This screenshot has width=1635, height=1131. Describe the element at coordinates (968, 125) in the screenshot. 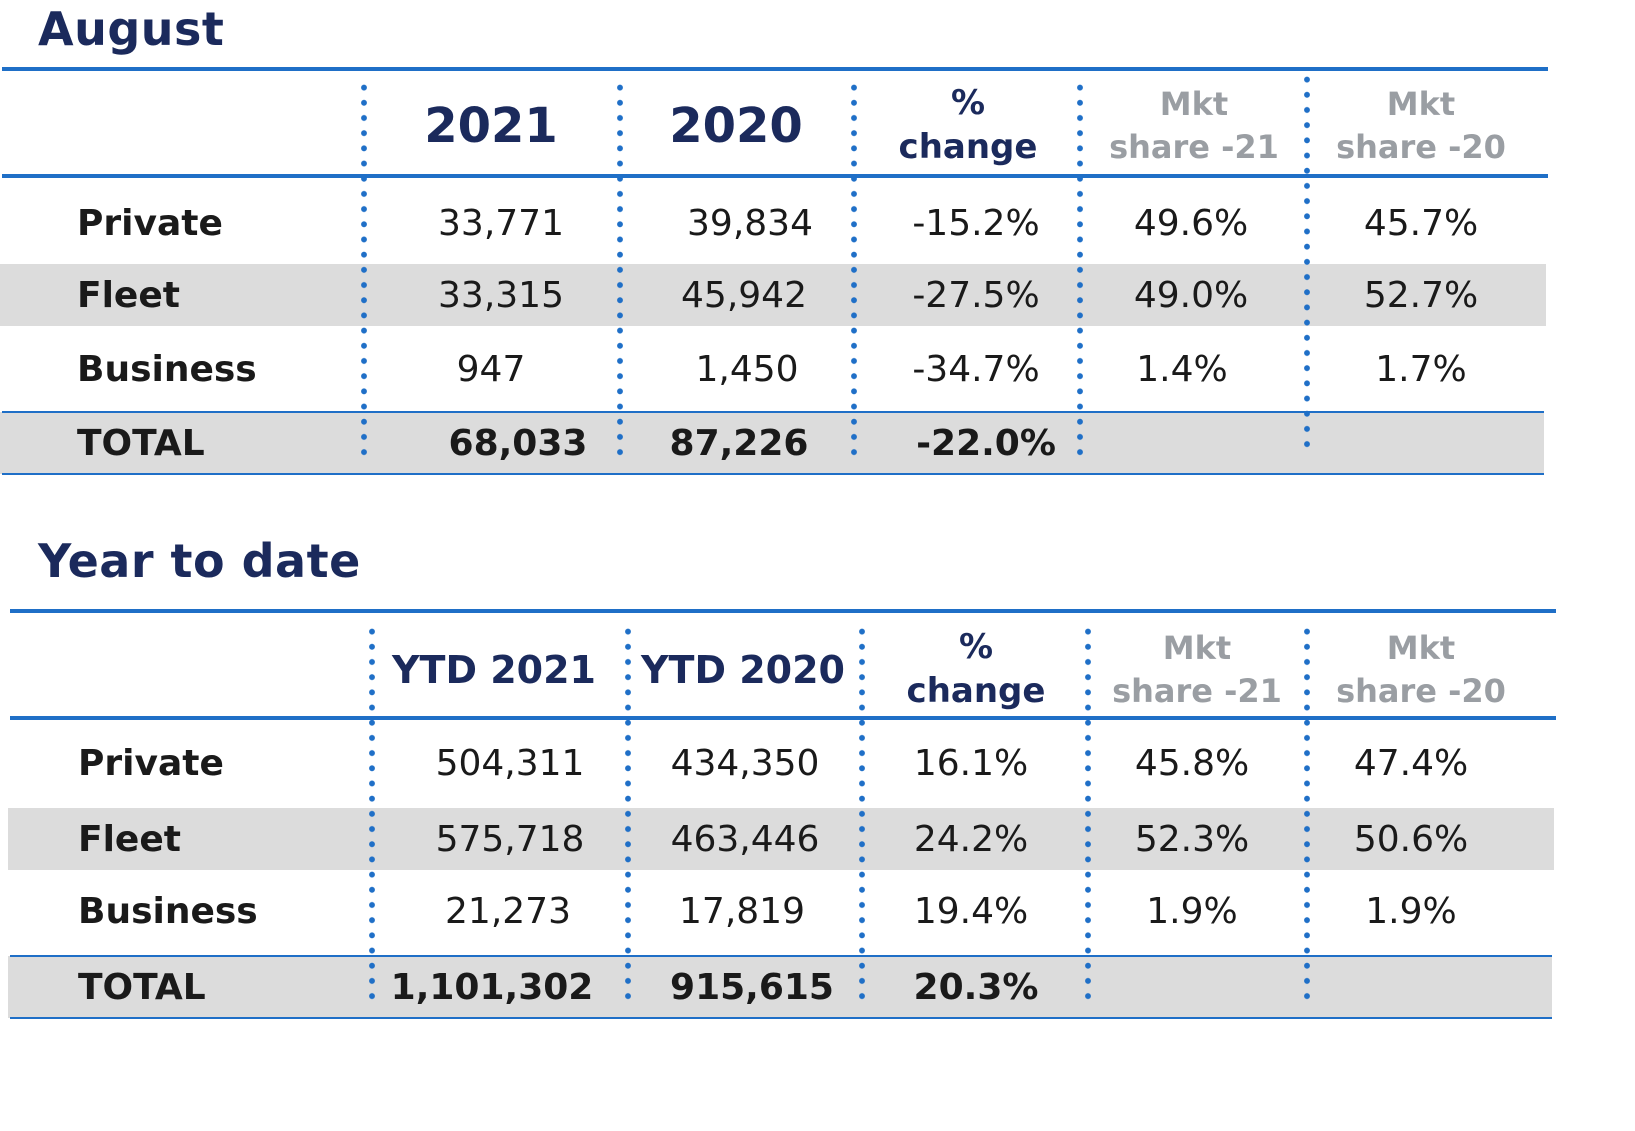

I see `august-header-pct-change: % change` at that location.